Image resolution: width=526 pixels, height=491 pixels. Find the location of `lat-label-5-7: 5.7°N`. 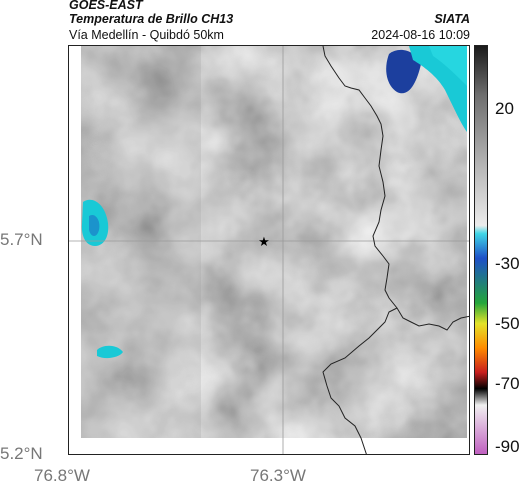

lat-label-5-7: 5.7°N is located at coordinates (21, 239).